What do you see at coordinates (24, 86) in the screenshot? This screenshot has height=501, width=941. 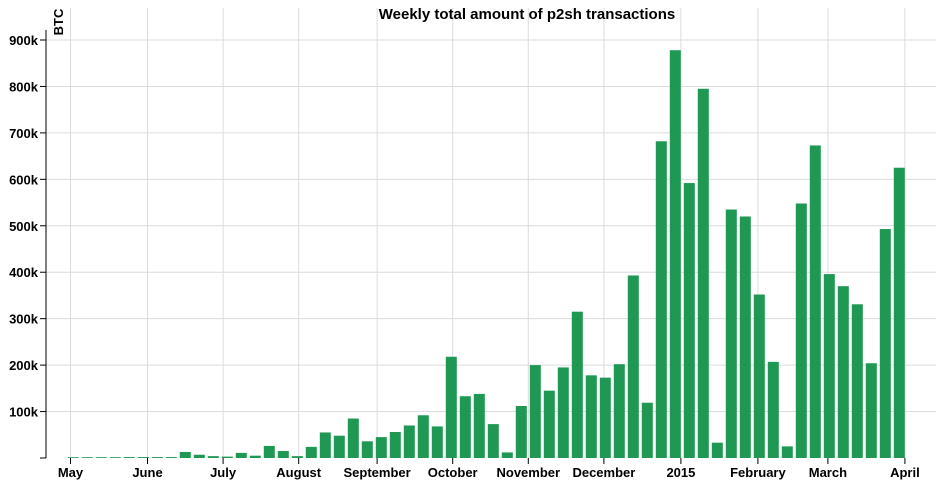 I see `y-tick-label: 800k` at bounding box center [24, 86].